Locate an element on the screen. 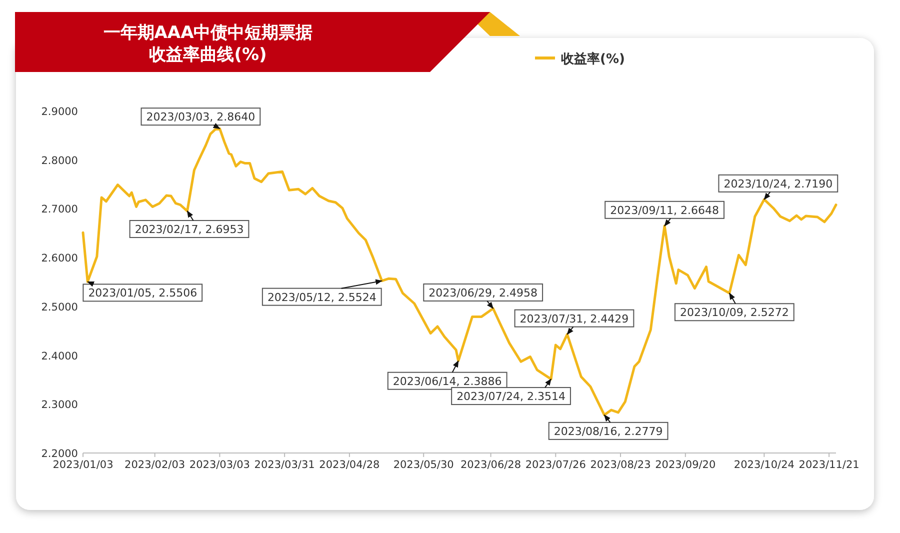 The width and height of the screenshot is (900, 533). annotation: 2023/07/31, 2.4429 is located at coordinates (574, 319).